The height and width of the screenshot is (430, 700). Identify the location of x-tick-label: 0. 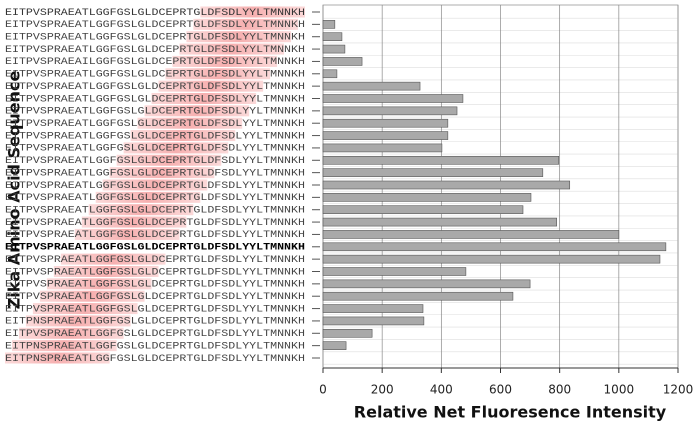
(323, 390).